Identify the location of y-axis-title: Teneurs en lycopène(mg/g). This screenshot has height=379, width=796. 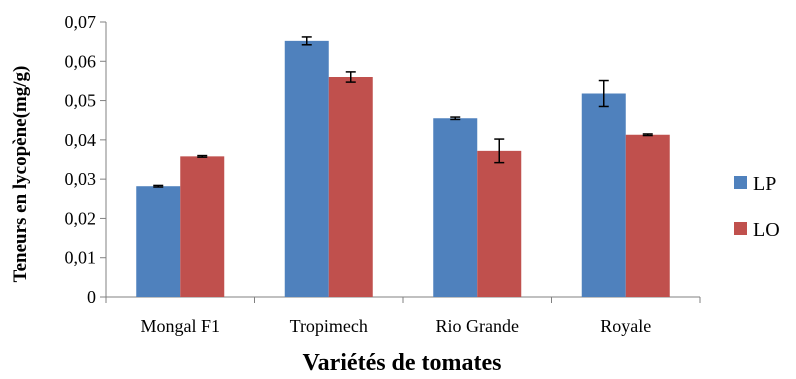
(20, 174).